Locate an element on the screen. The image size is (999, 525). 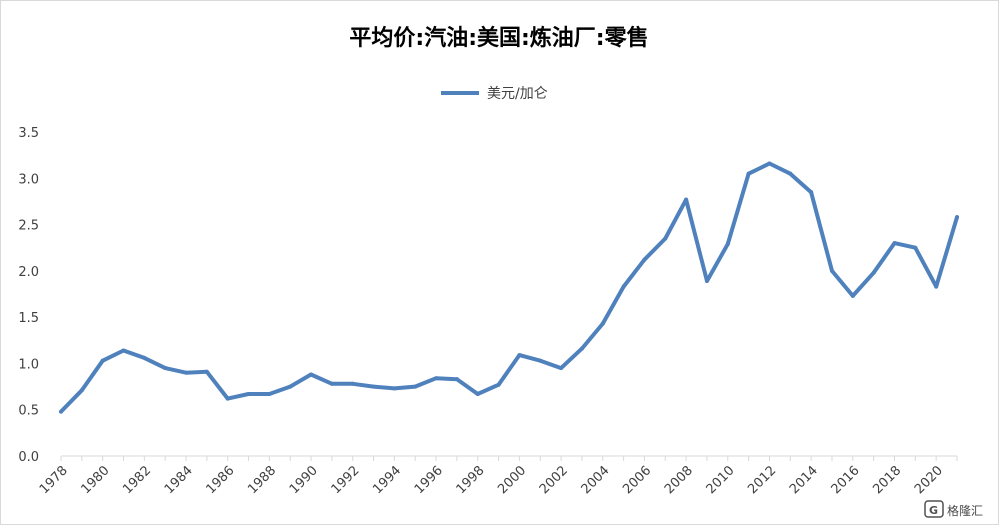
y-tick-label: 1.5 is located at coordinates (28, 318).